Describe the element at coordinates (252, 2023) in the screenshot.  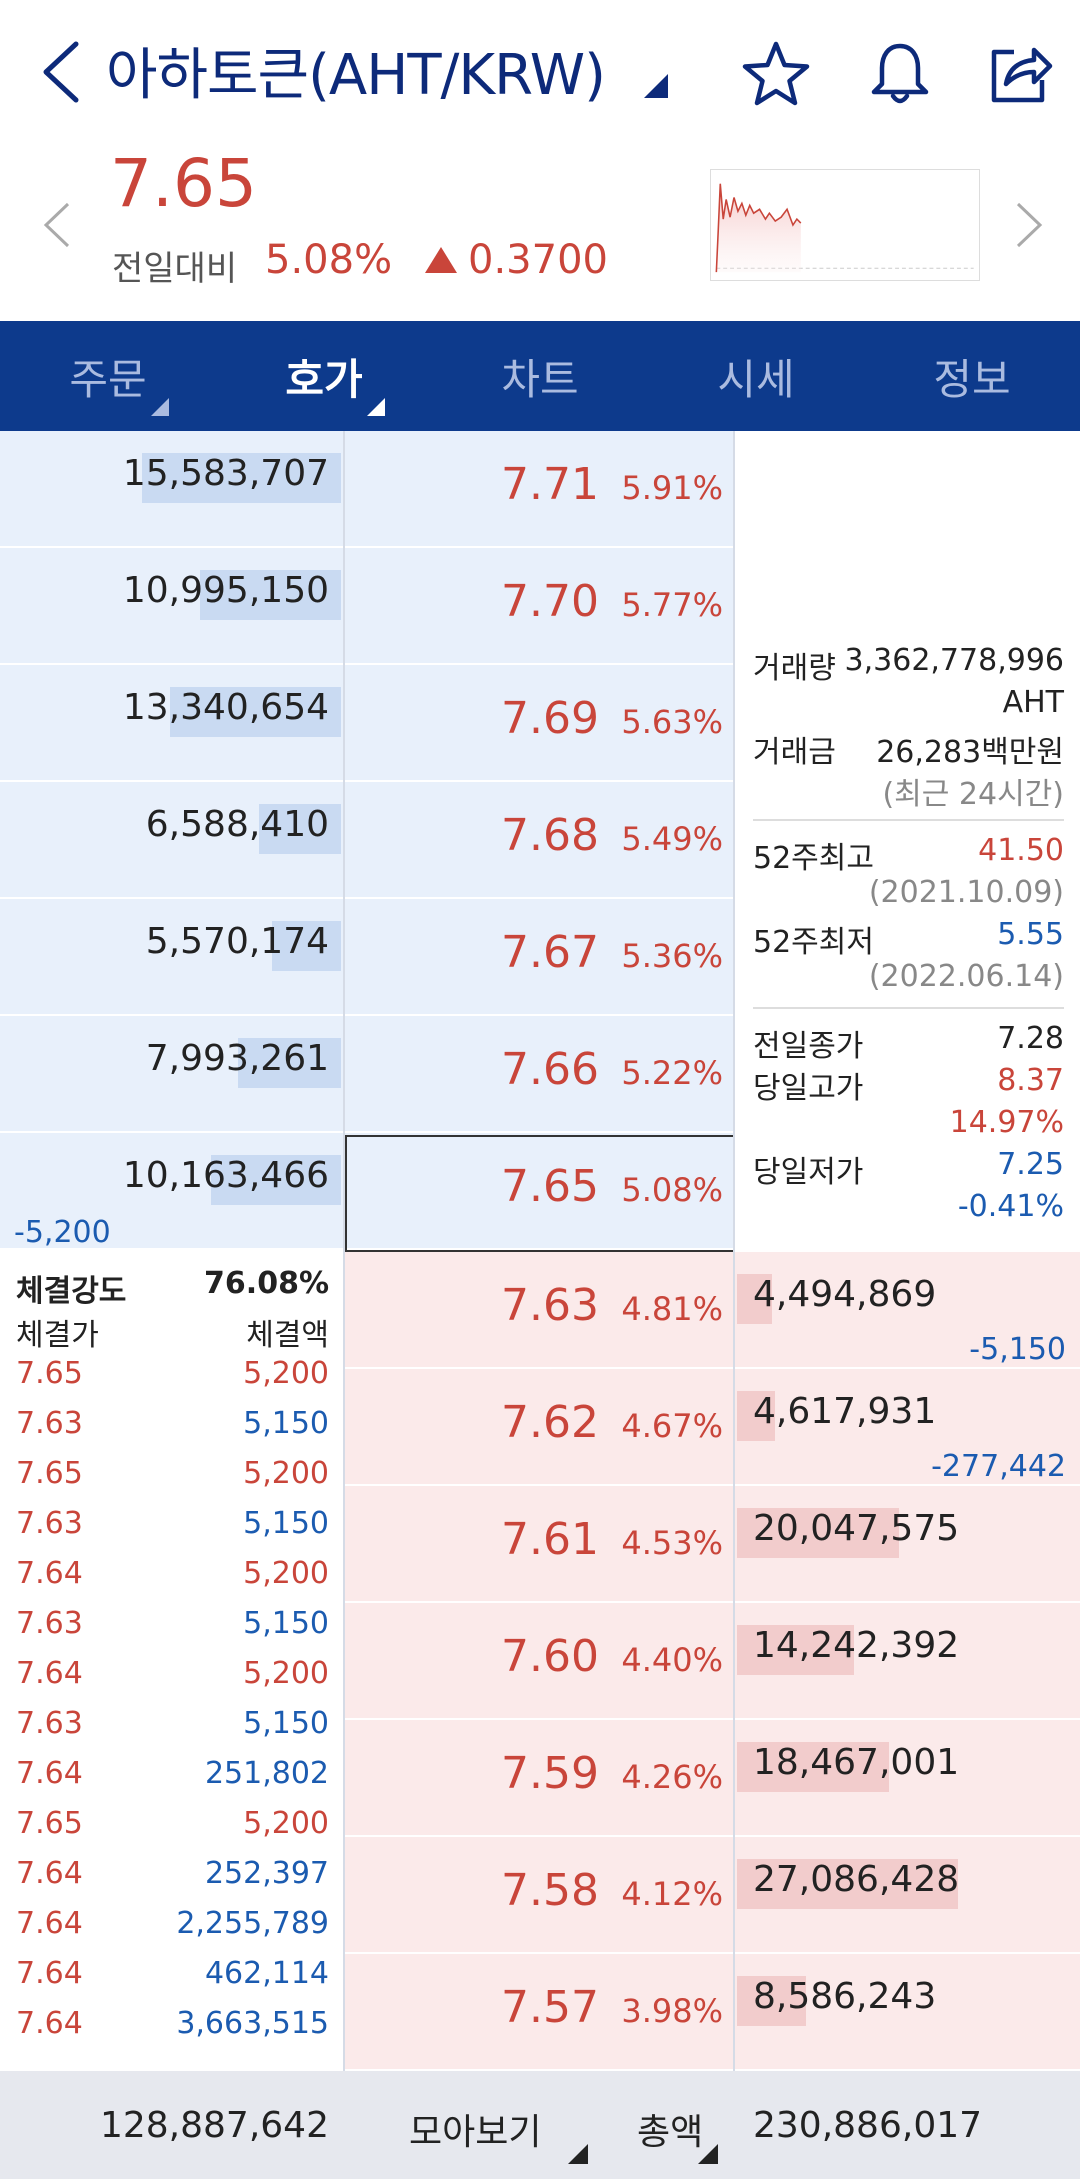
I see `trade-amount: 3,663,515` at that location.